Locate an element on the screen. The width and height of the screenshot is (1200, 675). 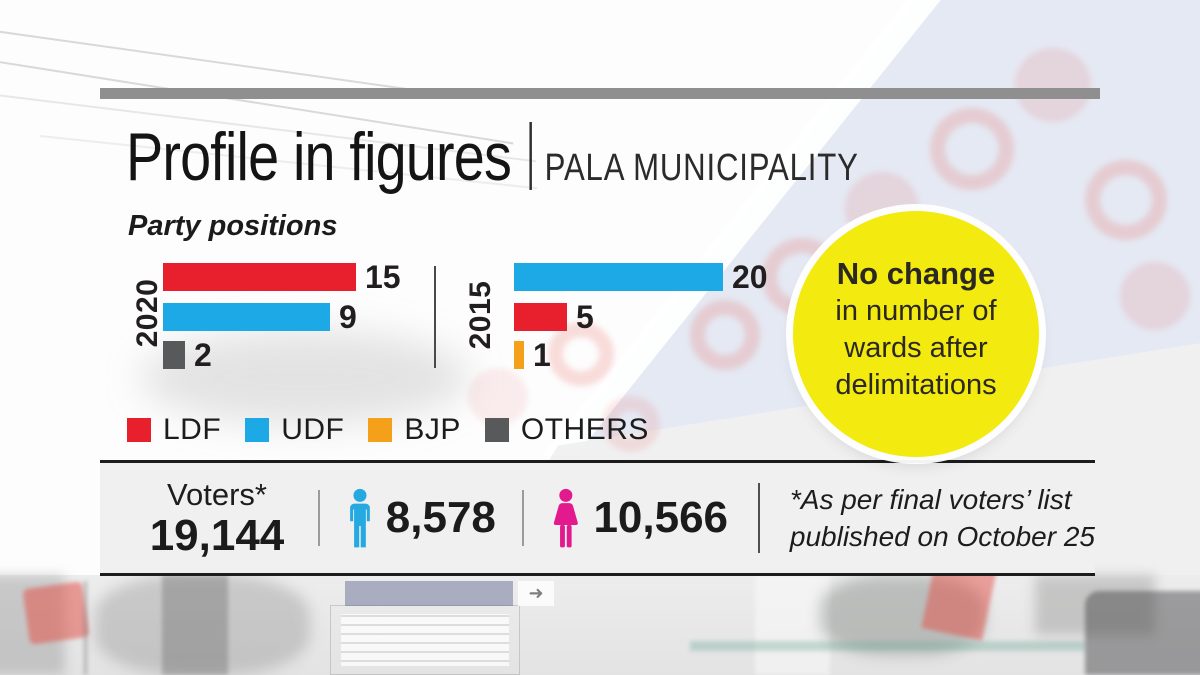
bar-2015-bjp is located at coordinates (519, 355).